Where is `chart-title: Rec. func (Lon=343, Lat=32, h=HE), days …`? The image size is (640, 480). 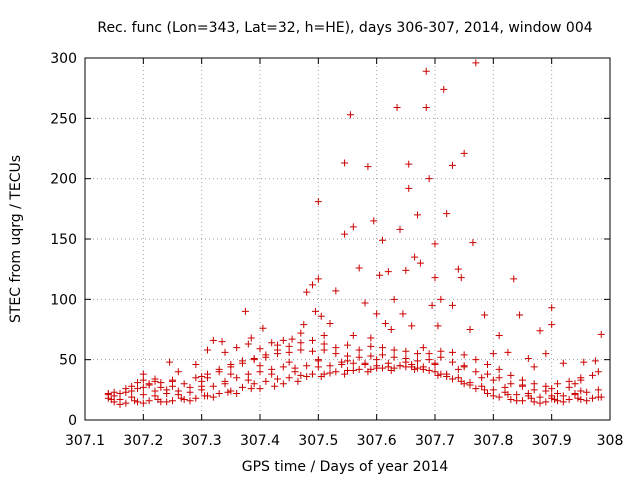 chart-title: Rec. func (Lon=343, Lat=32, h=HE), days … is located at coordinates (344, 28).